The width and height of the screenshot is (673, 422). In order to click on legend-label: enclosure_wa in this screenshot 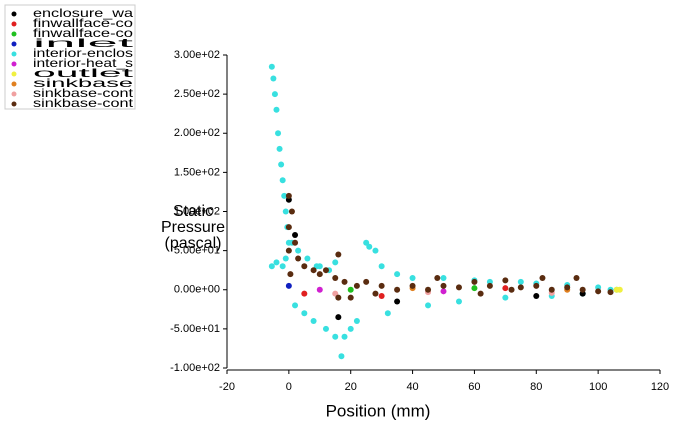, I will do `click(83, 13)`.